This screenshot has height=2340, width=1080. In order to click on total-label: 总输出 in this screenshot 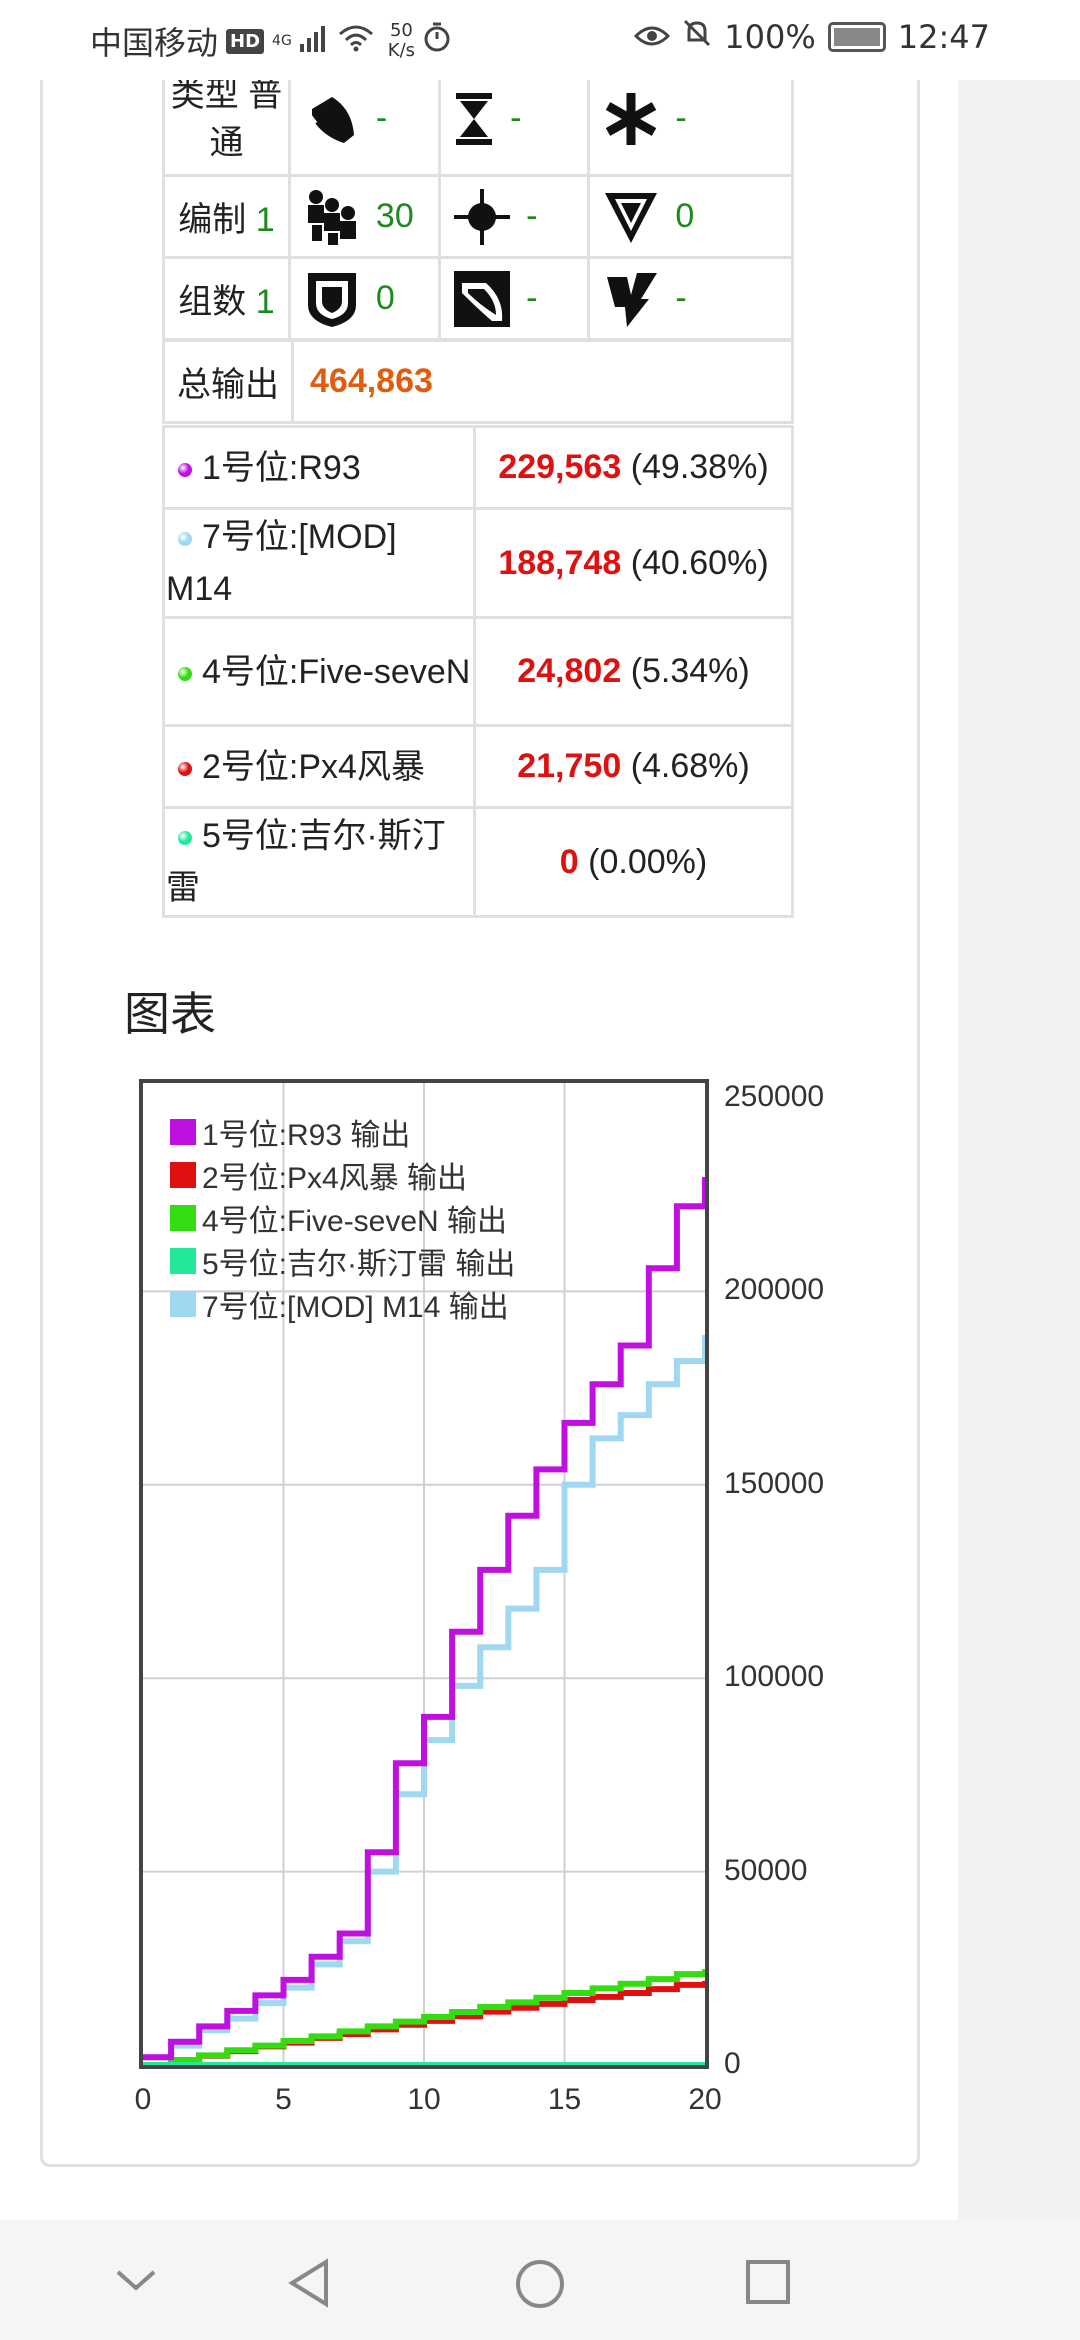, I will do `click(228, 381)`.